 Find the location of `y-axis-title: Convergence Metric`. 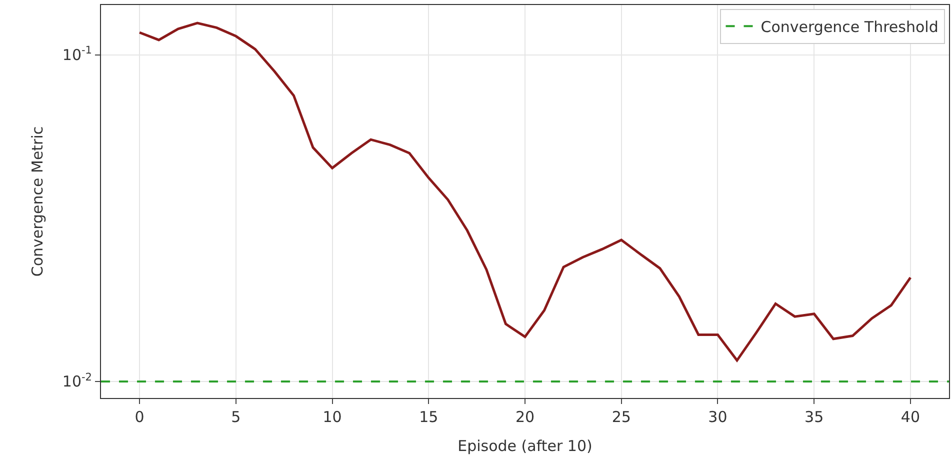

y-axis-title: Convergence Metric is located at coordinates (37, 201).